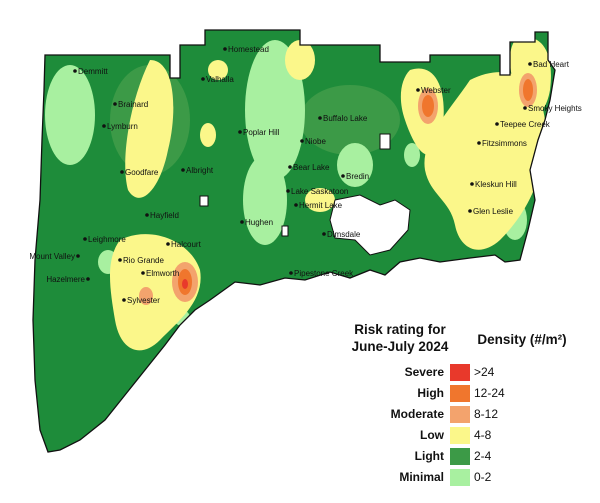  I want to click on place-label: Albright, so click(200, 170).